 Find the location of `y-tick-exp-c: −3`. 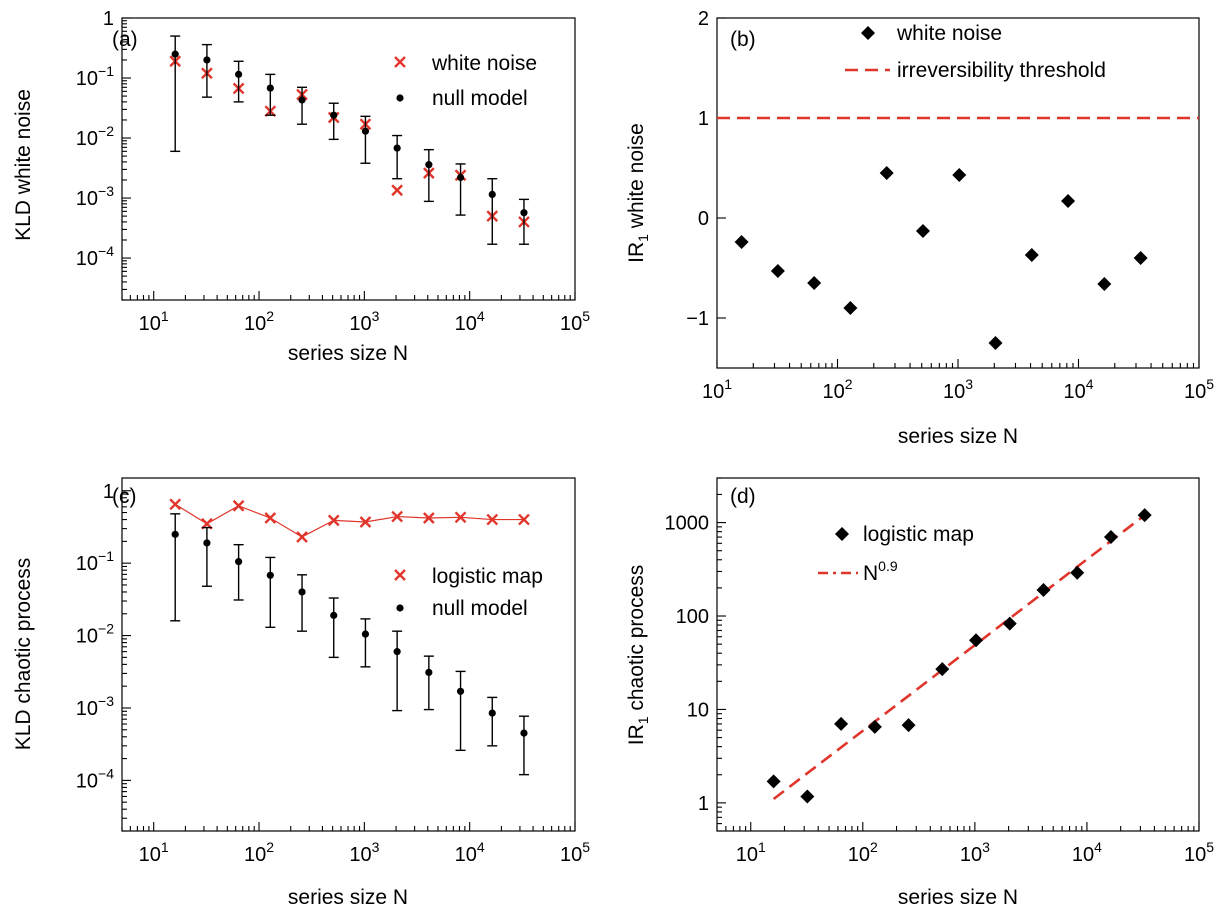

y-tick-exp-c: −3 is located at coordinates (106, 701).